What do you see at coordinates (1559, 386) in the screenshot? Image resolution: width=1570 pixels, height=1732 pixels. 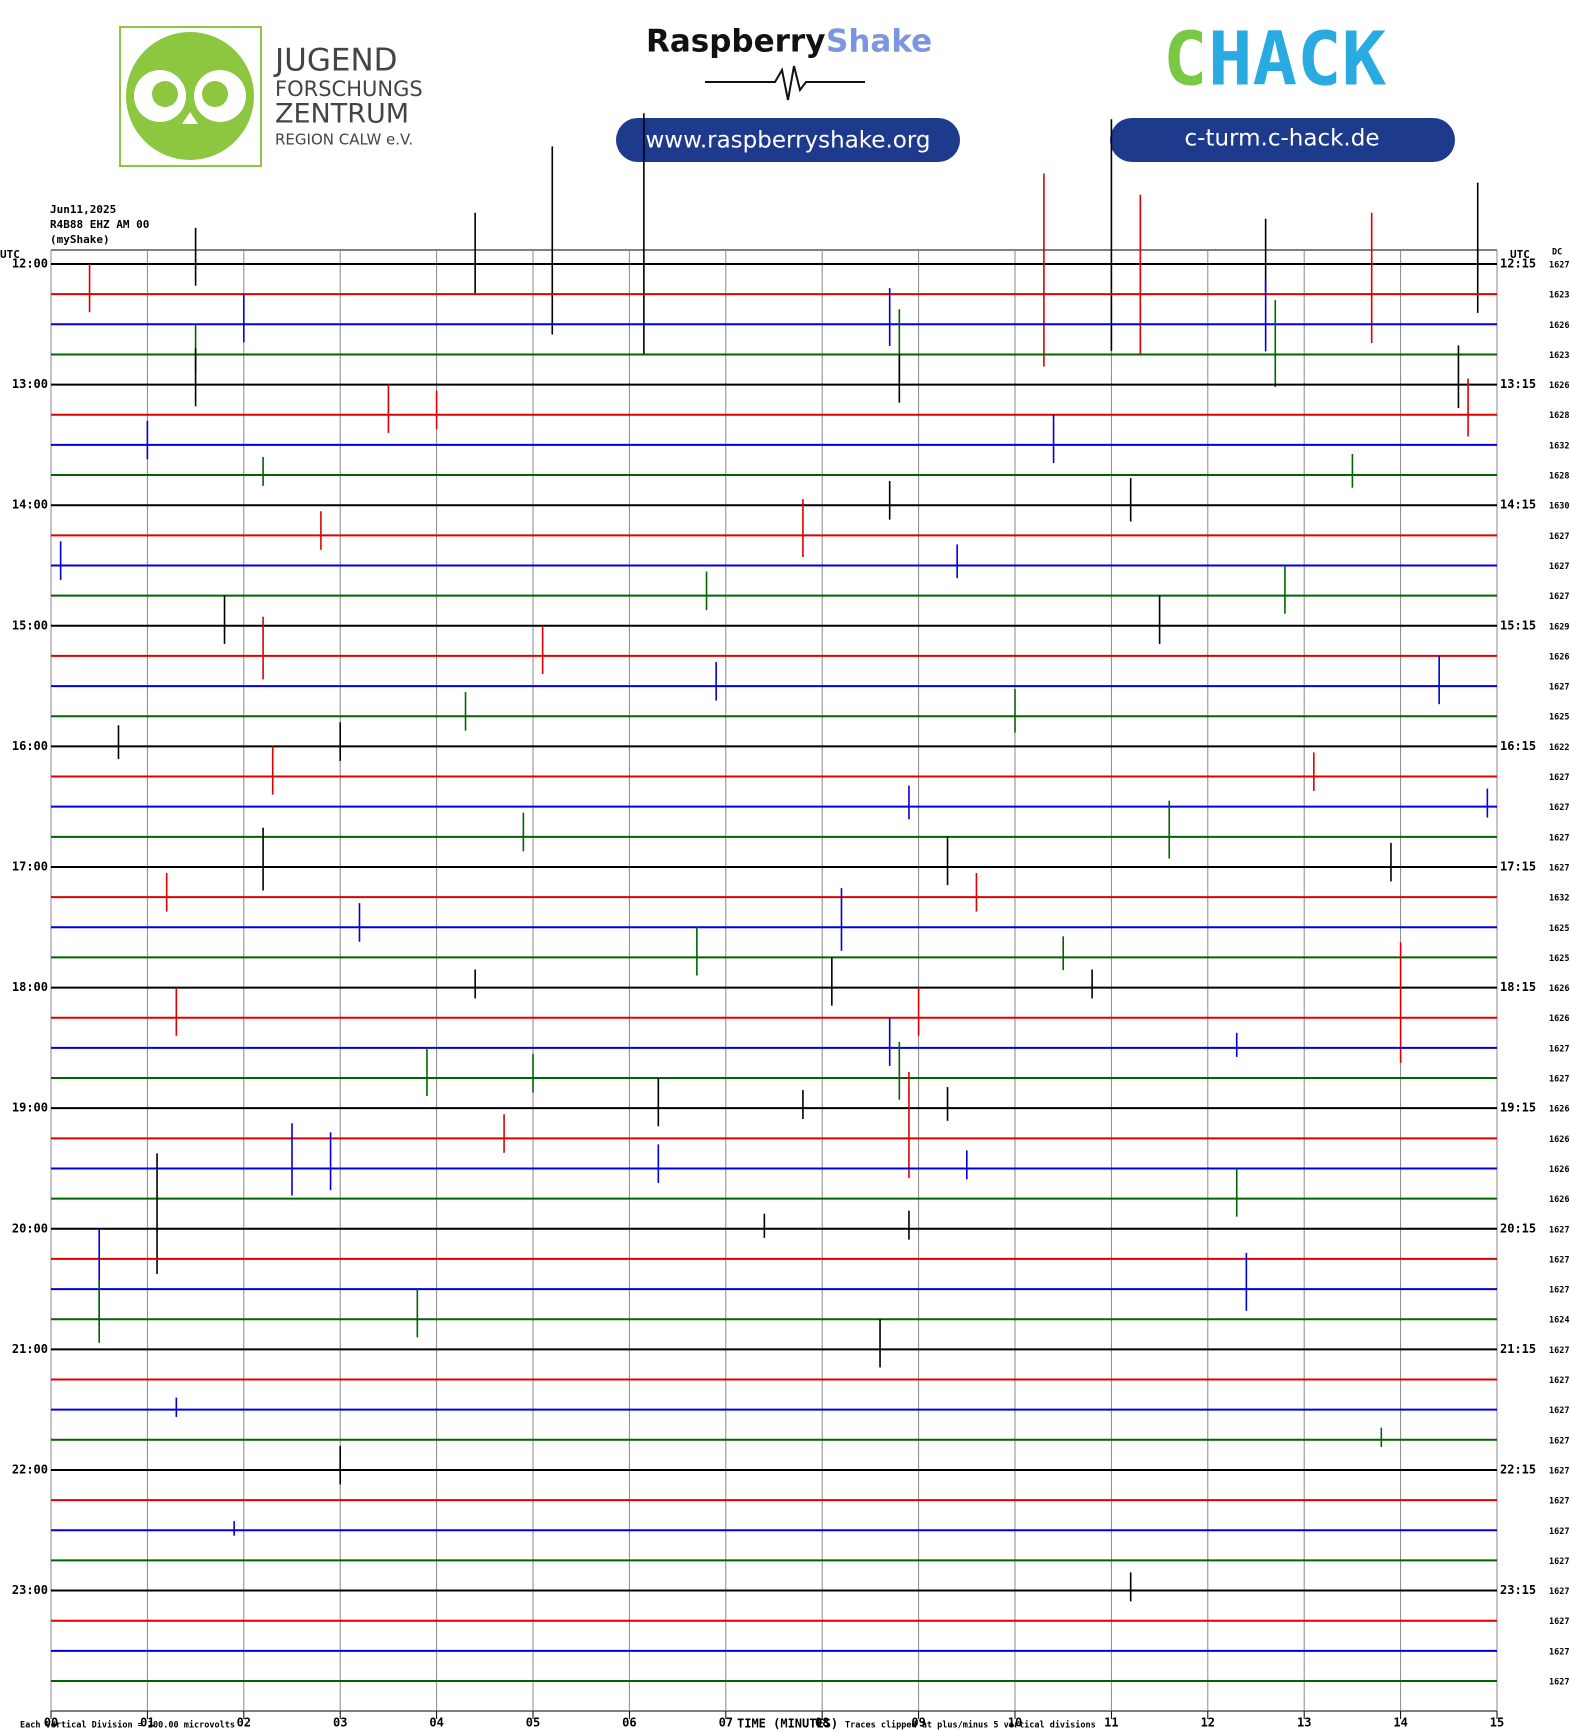 I see `dc-value: 16266` at bounding box center [1559, 386].